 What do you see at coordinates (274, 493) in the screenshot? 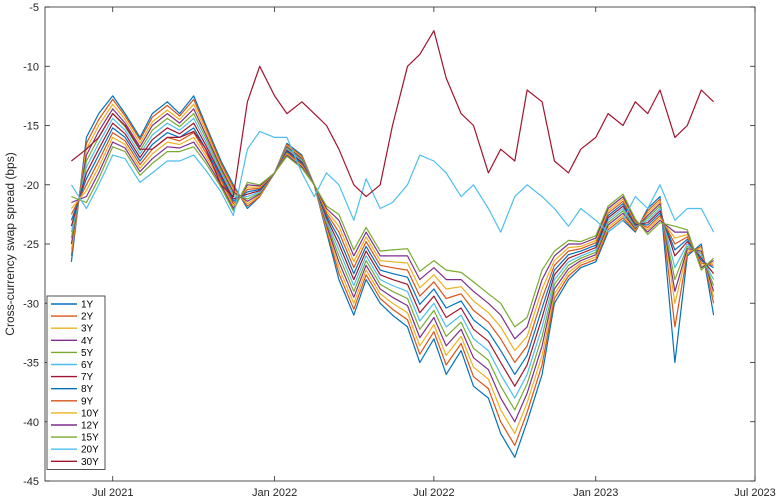
I see `x-tick-label: Jan 2022` at bounding box center [274, 493].